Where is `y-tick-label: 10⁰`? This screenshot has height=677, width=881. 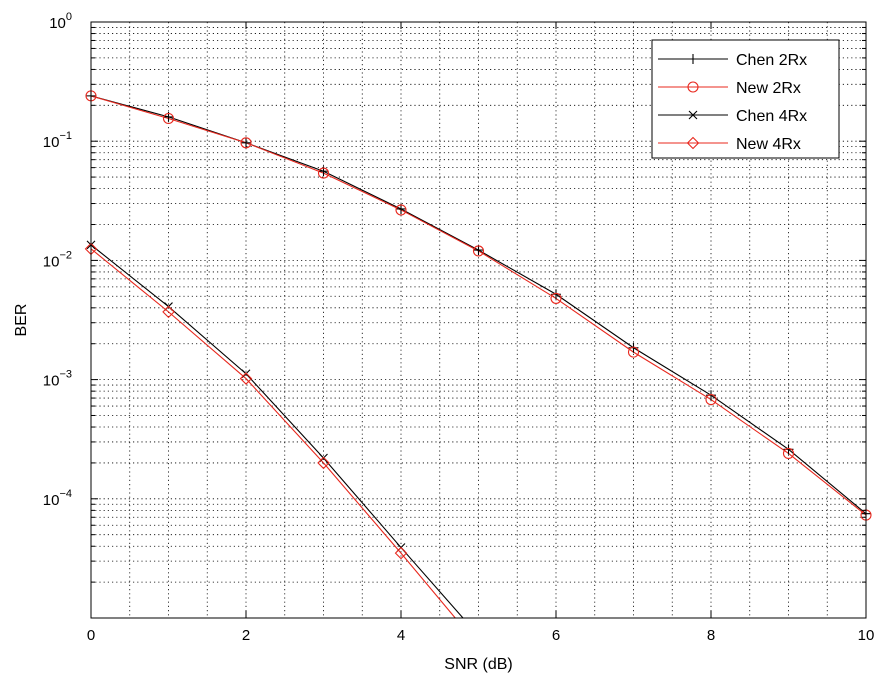 y-tick-label: 10⁰ is located at coordinates (60, 21).